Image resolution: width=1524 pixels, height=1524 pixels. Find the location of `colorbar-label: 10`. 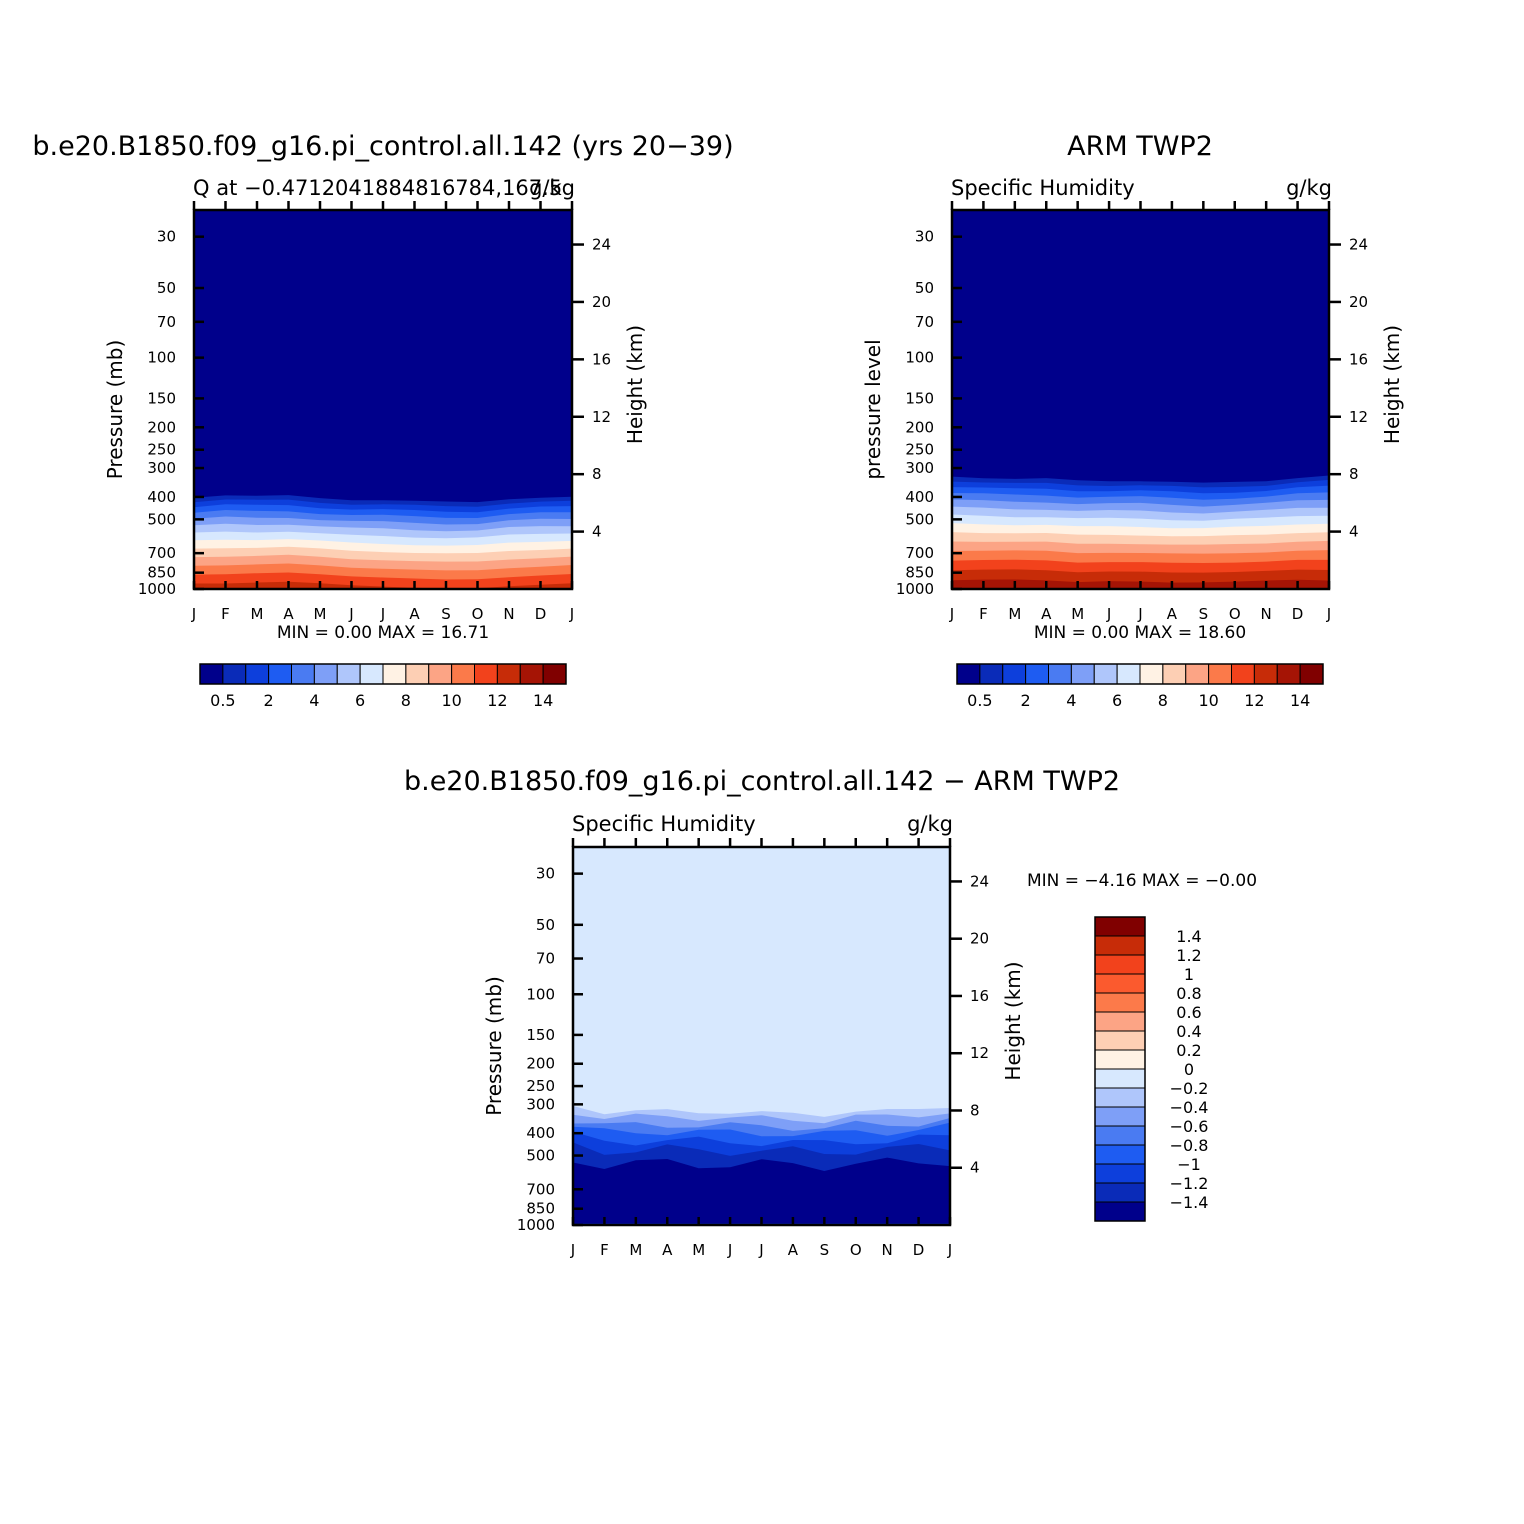

colorbar-label: 10 is located at coordinates (1208, 700).